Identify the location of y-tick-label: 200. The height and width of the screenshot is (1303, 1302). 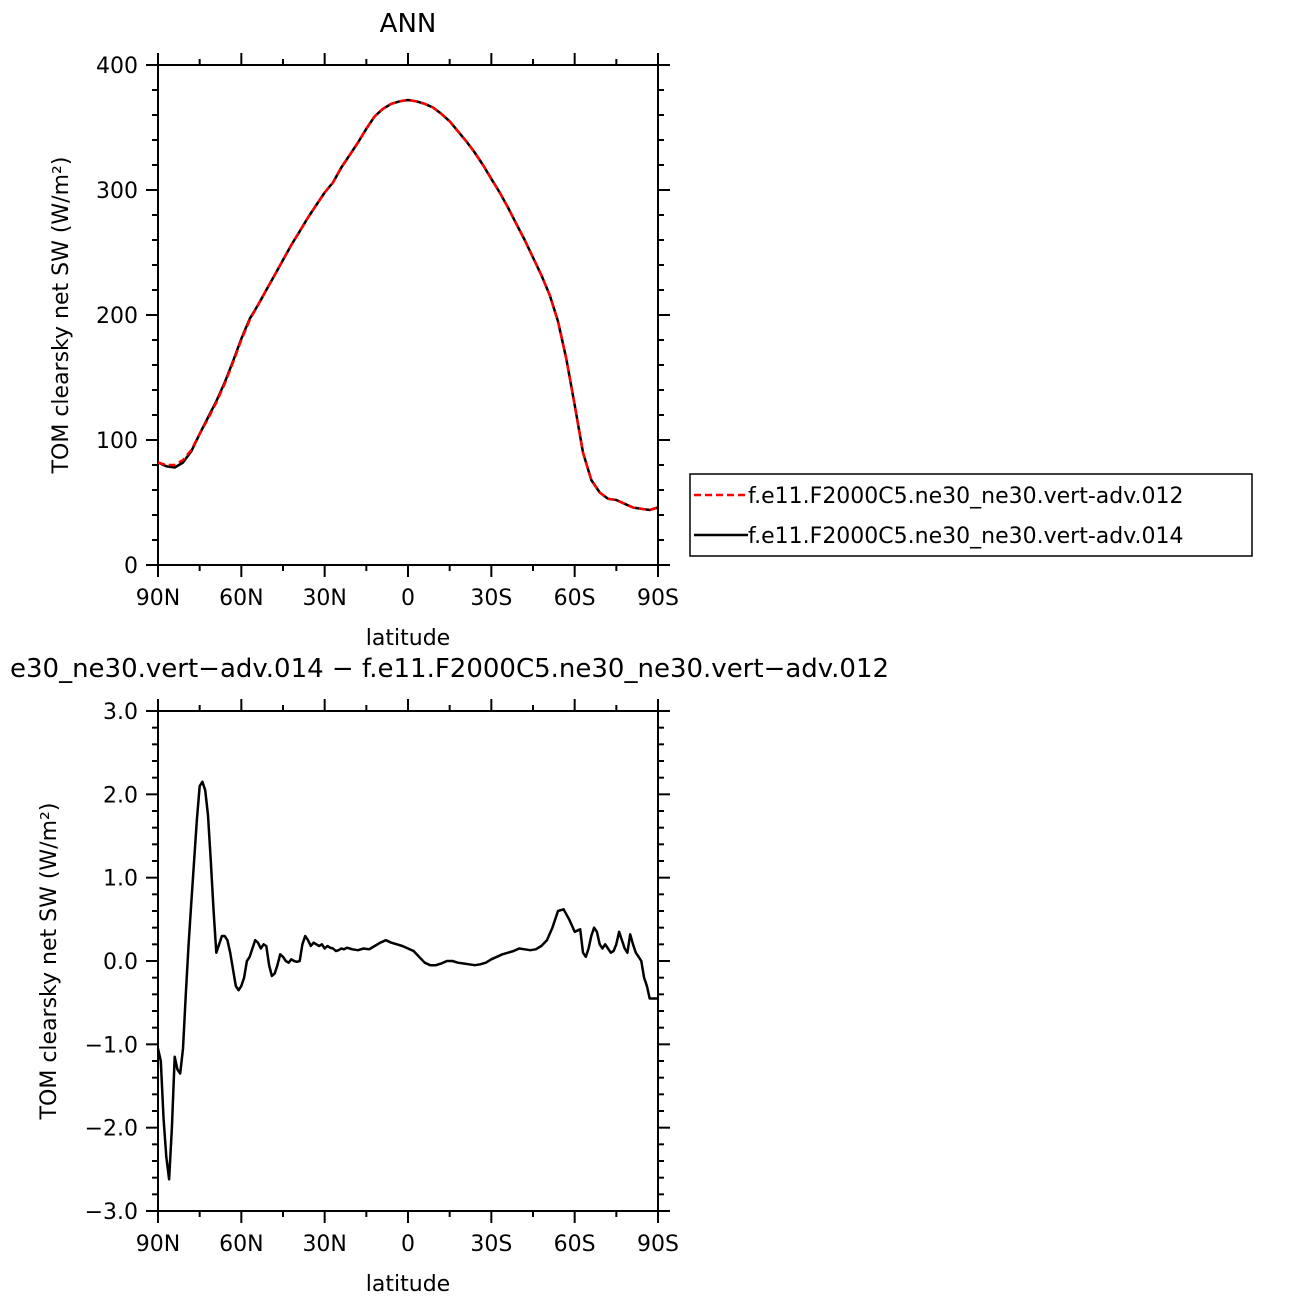
(117, 316).